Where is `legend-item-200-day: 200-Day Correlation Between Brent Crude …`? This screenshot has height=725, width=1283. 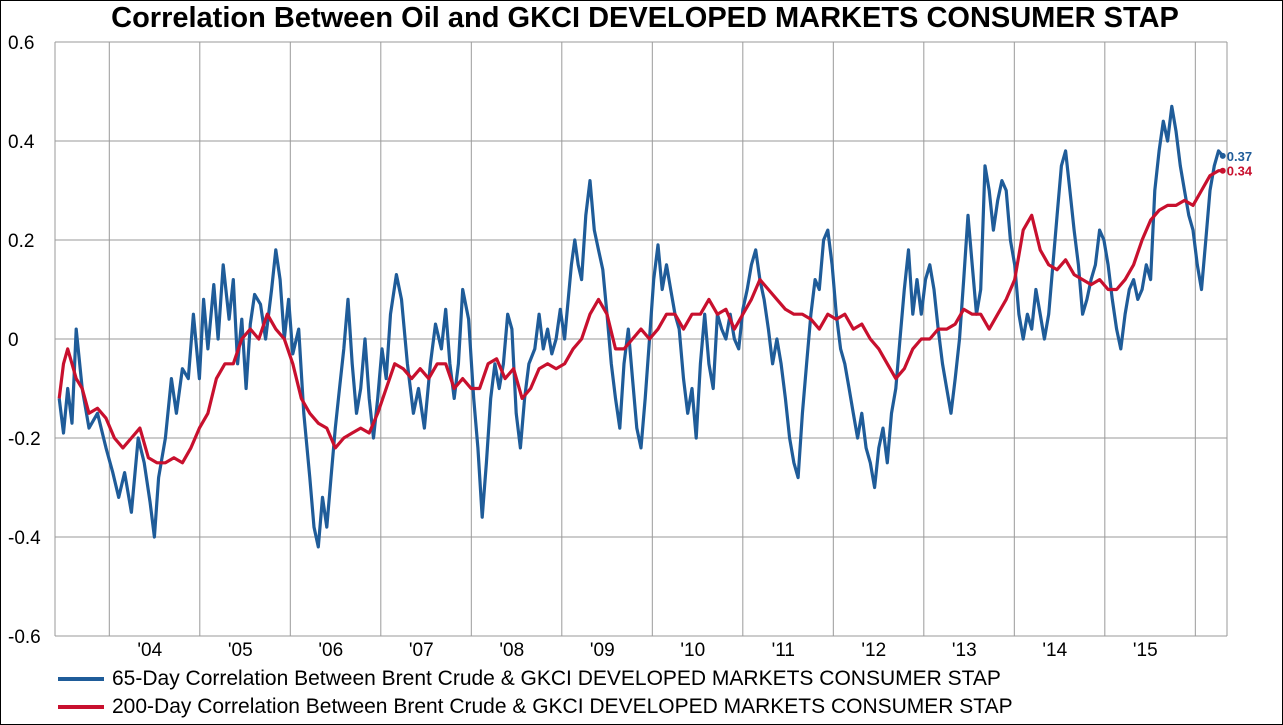
legend-item-200-day: 200-Day Correlation Between Brent Crude … is located at coordinates (535, 707).